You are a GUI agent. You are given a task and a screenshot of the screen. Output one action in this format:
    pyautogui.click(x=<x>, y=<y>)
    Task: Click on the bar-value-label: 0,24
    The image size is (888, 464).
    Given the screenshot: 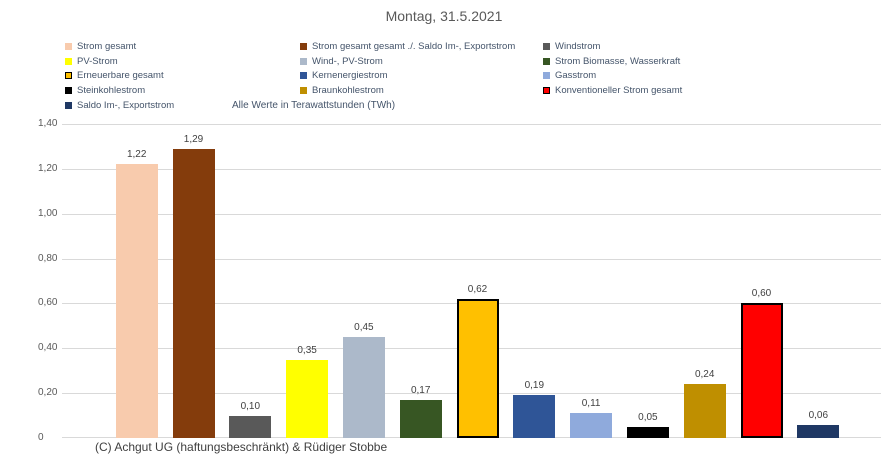 What is the action you would take?
    pyautogui.click(x=704, y=375)
    